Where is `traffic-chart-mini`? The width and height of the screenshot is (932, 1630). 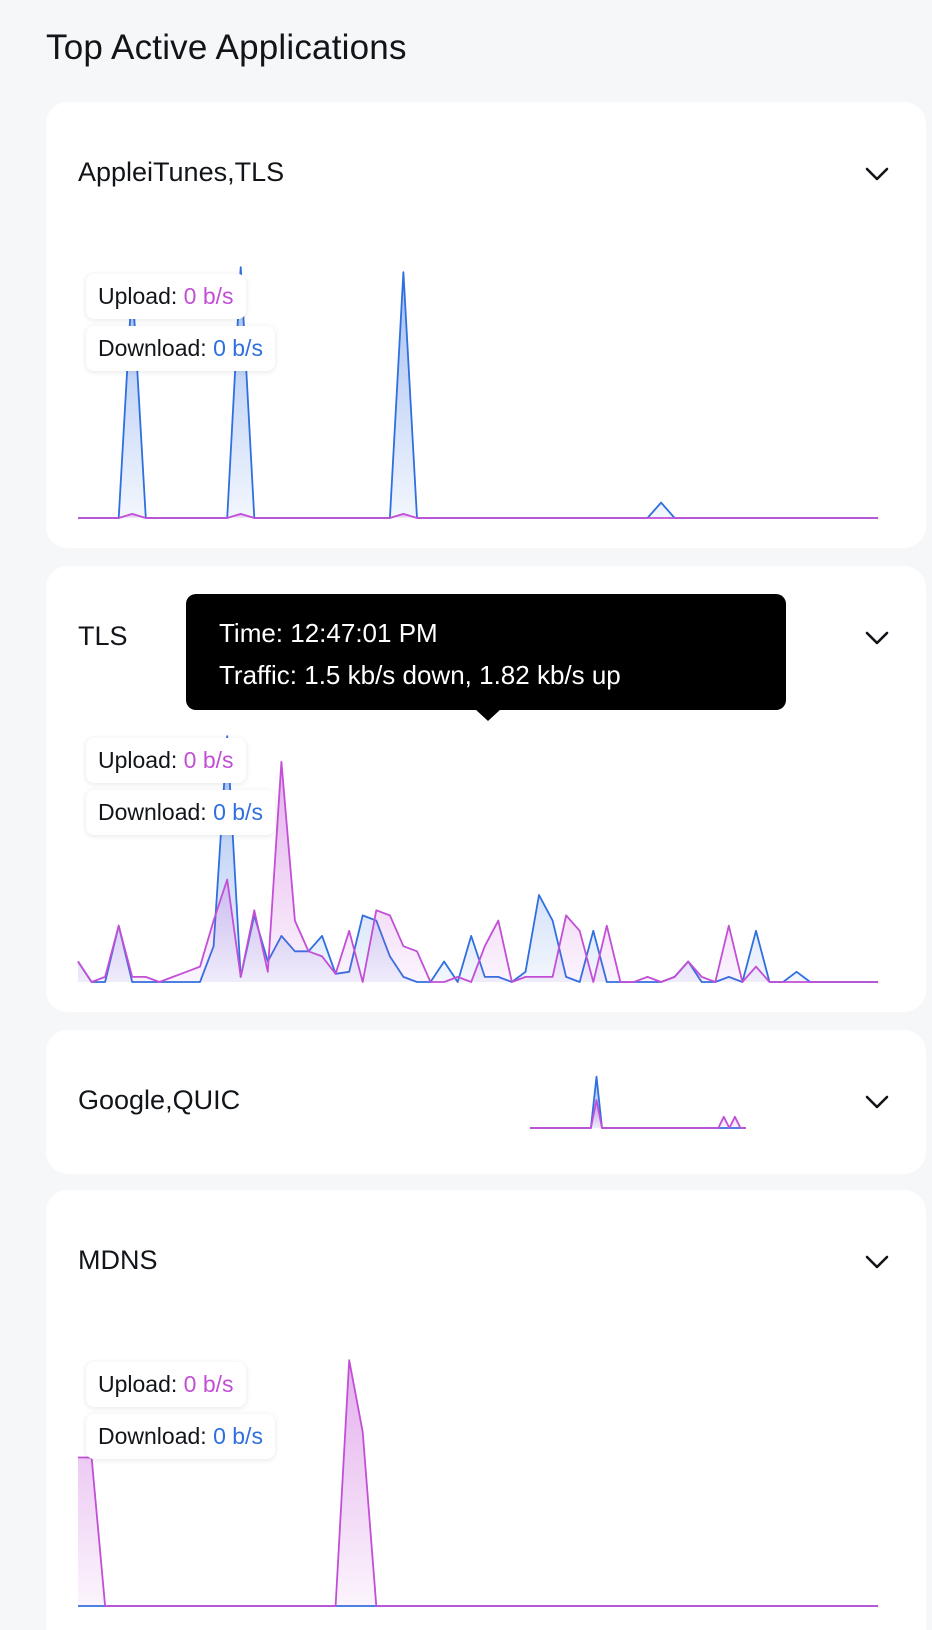 traffic-chart-mini is located at coordinates (638, 1100).